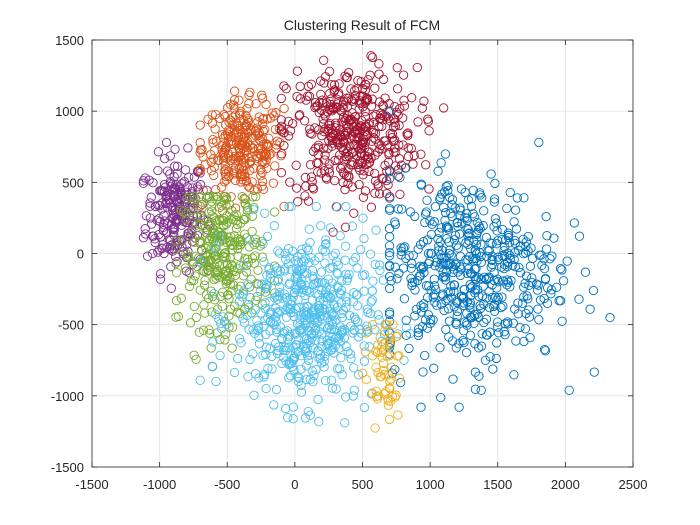 The height and width of the screenshot is (525, 700). What do you see at coordinates (91, 484) in the screenshot?
I see `x-tick-label: -1500` at bounding box center [91, 484].